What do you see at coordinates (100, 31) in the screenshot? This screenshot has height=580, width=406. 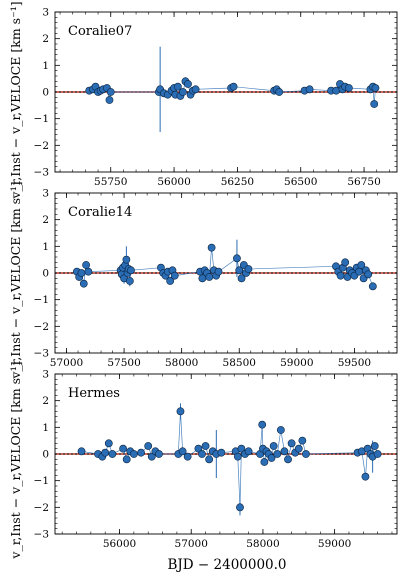 I see `panel-title: Coralie07` at bounding box center [100, 31].